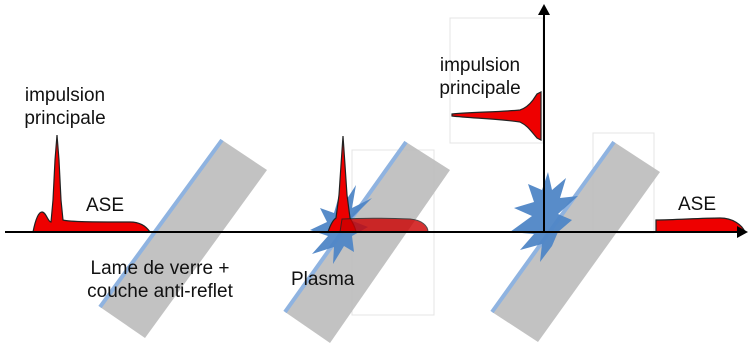 Image resolution: width=749 pixels, height=345 pixels. Describe the element at coordinates (160, 280) in the screenshot. I see `glass-plate-label: Lame de verre + couche anti-reflet` at that location.